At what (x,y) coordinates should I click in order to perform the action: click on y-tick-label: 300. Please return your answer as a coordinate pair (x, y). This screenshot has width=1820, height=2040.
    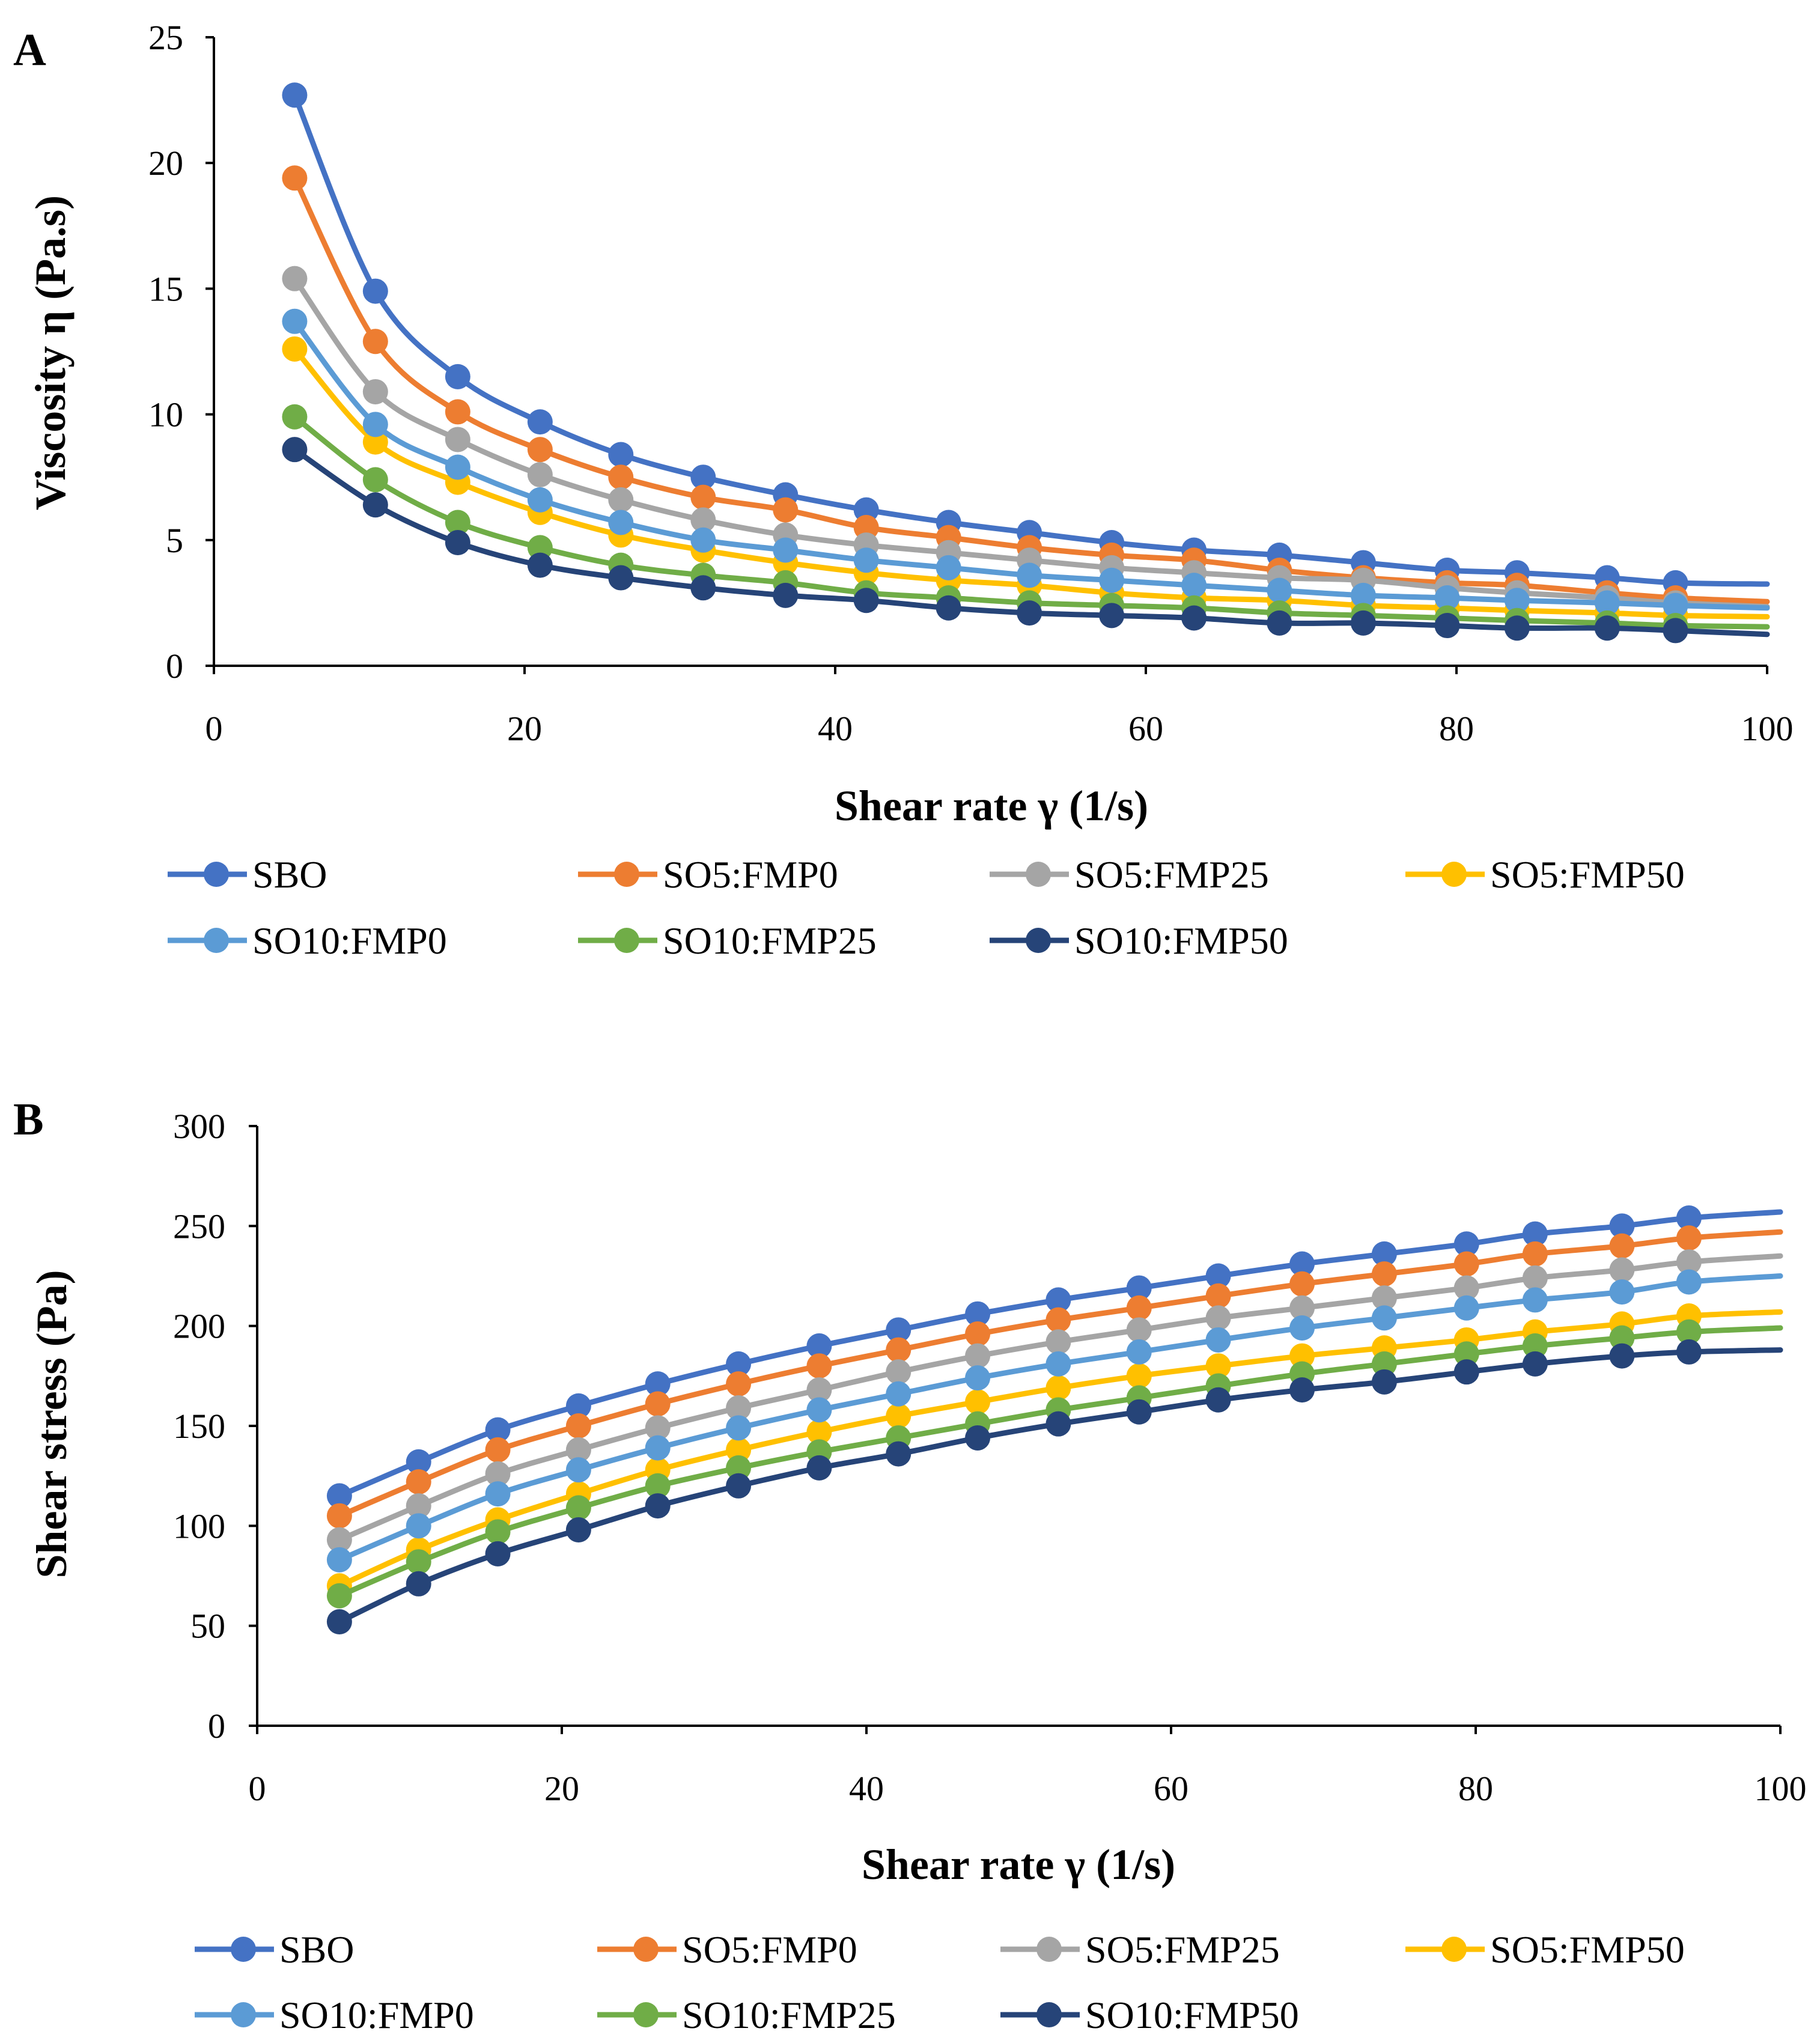
    Looking at the image, I should click on (199, 1126).